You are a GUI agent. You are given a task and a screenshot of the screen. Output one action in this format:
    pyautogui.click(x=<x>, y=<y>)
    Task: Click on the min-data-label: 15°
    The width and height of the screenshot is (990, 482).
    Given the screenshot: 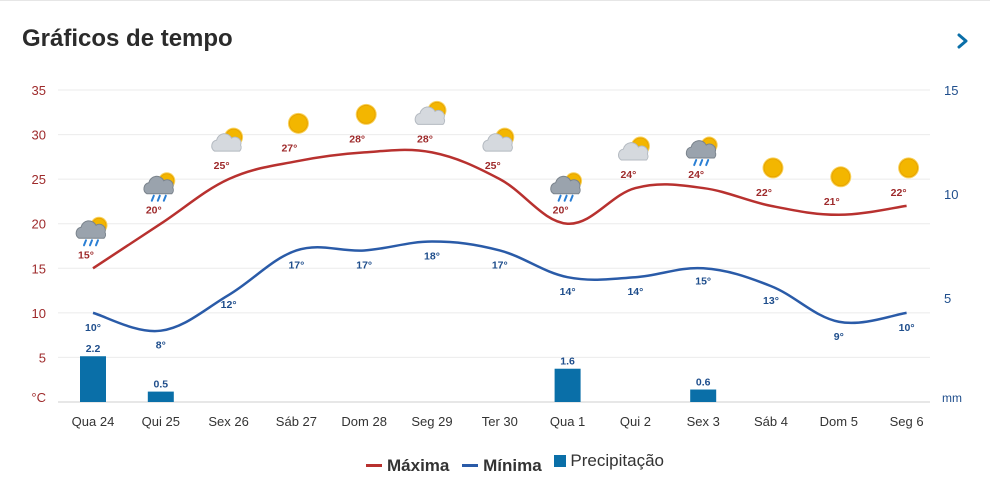 What is the action you would take?
    pyautogui.click(x=703, y=281)
    